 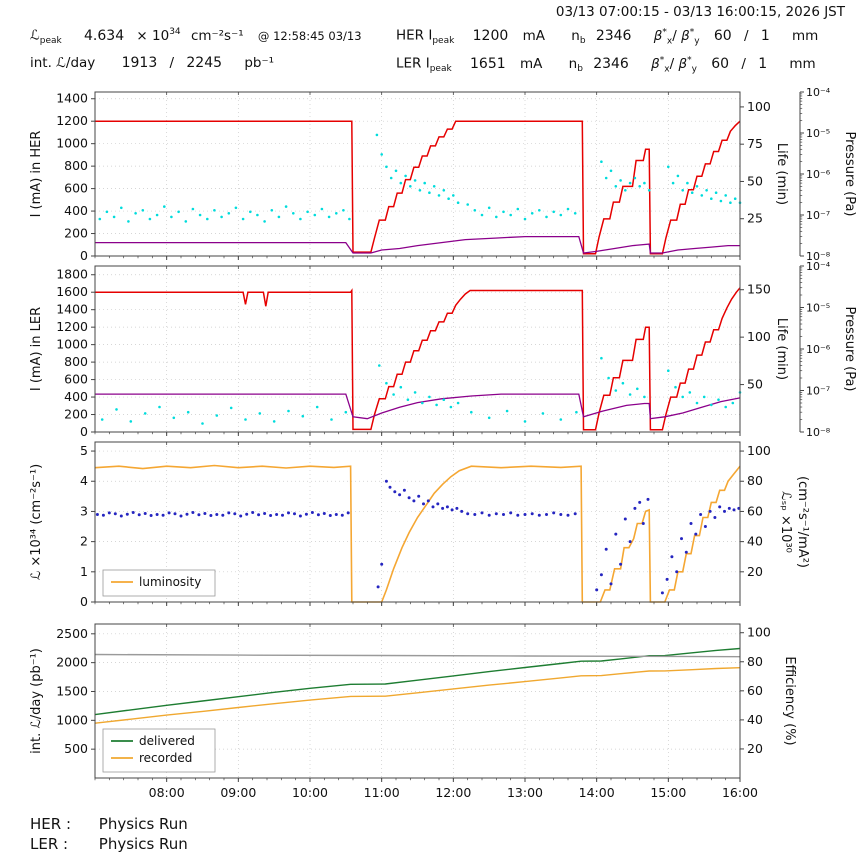 What do you see at coordinates (50, 41) in the screenshot?
I see `lpeak-symbol-sub: peak` at bounding box center [50, 41].